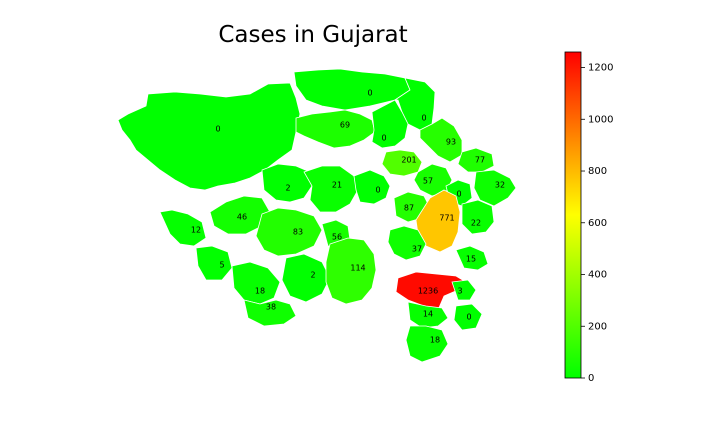  I want to click on district-label-panchmahal: 22, so click(476, 223).